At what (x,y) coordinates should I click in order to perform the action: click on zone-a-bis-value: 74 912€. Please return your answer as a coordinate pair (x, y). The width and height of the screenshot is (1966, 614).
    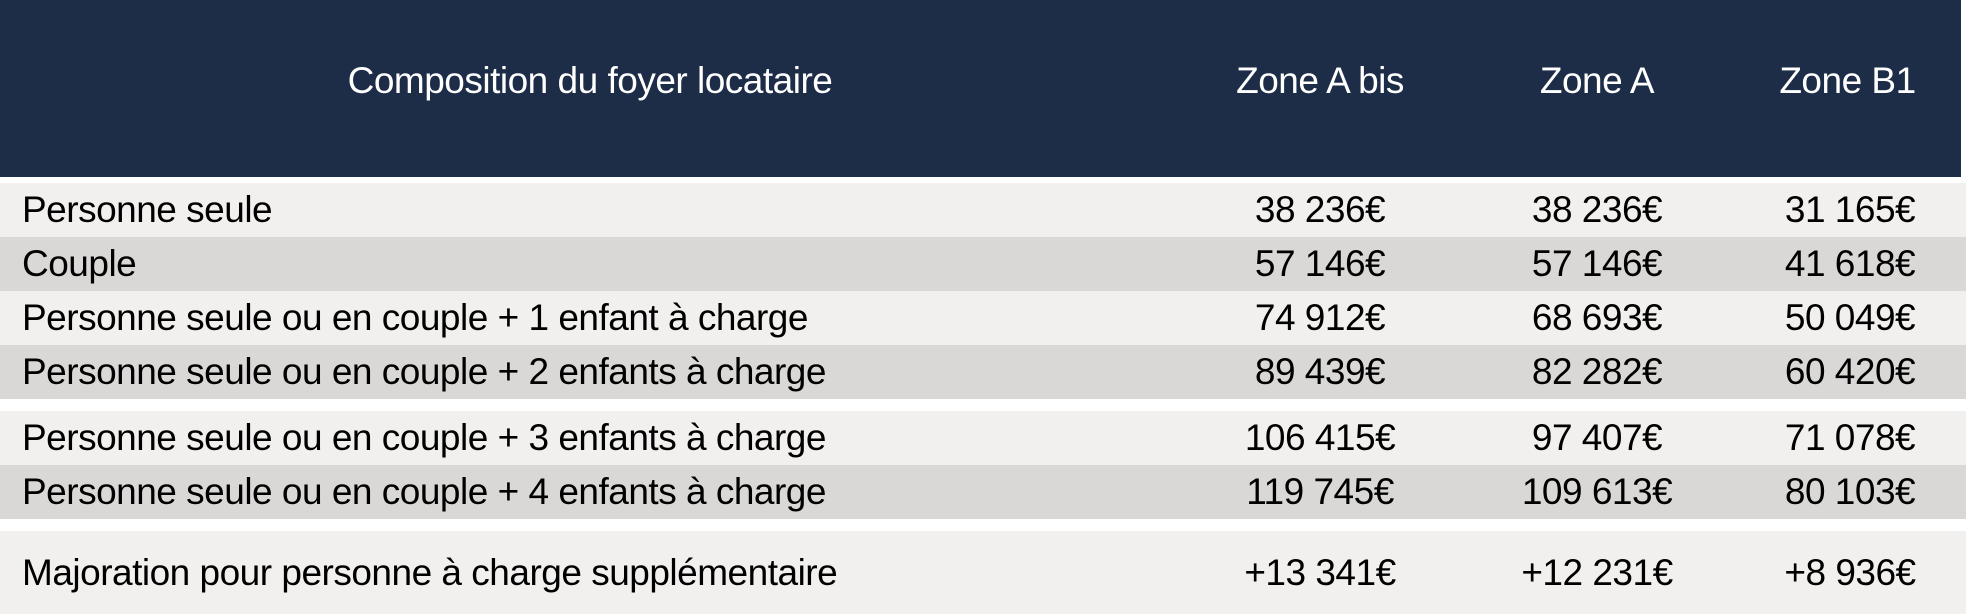
    Looking at the image, I should click on (1320, 317).